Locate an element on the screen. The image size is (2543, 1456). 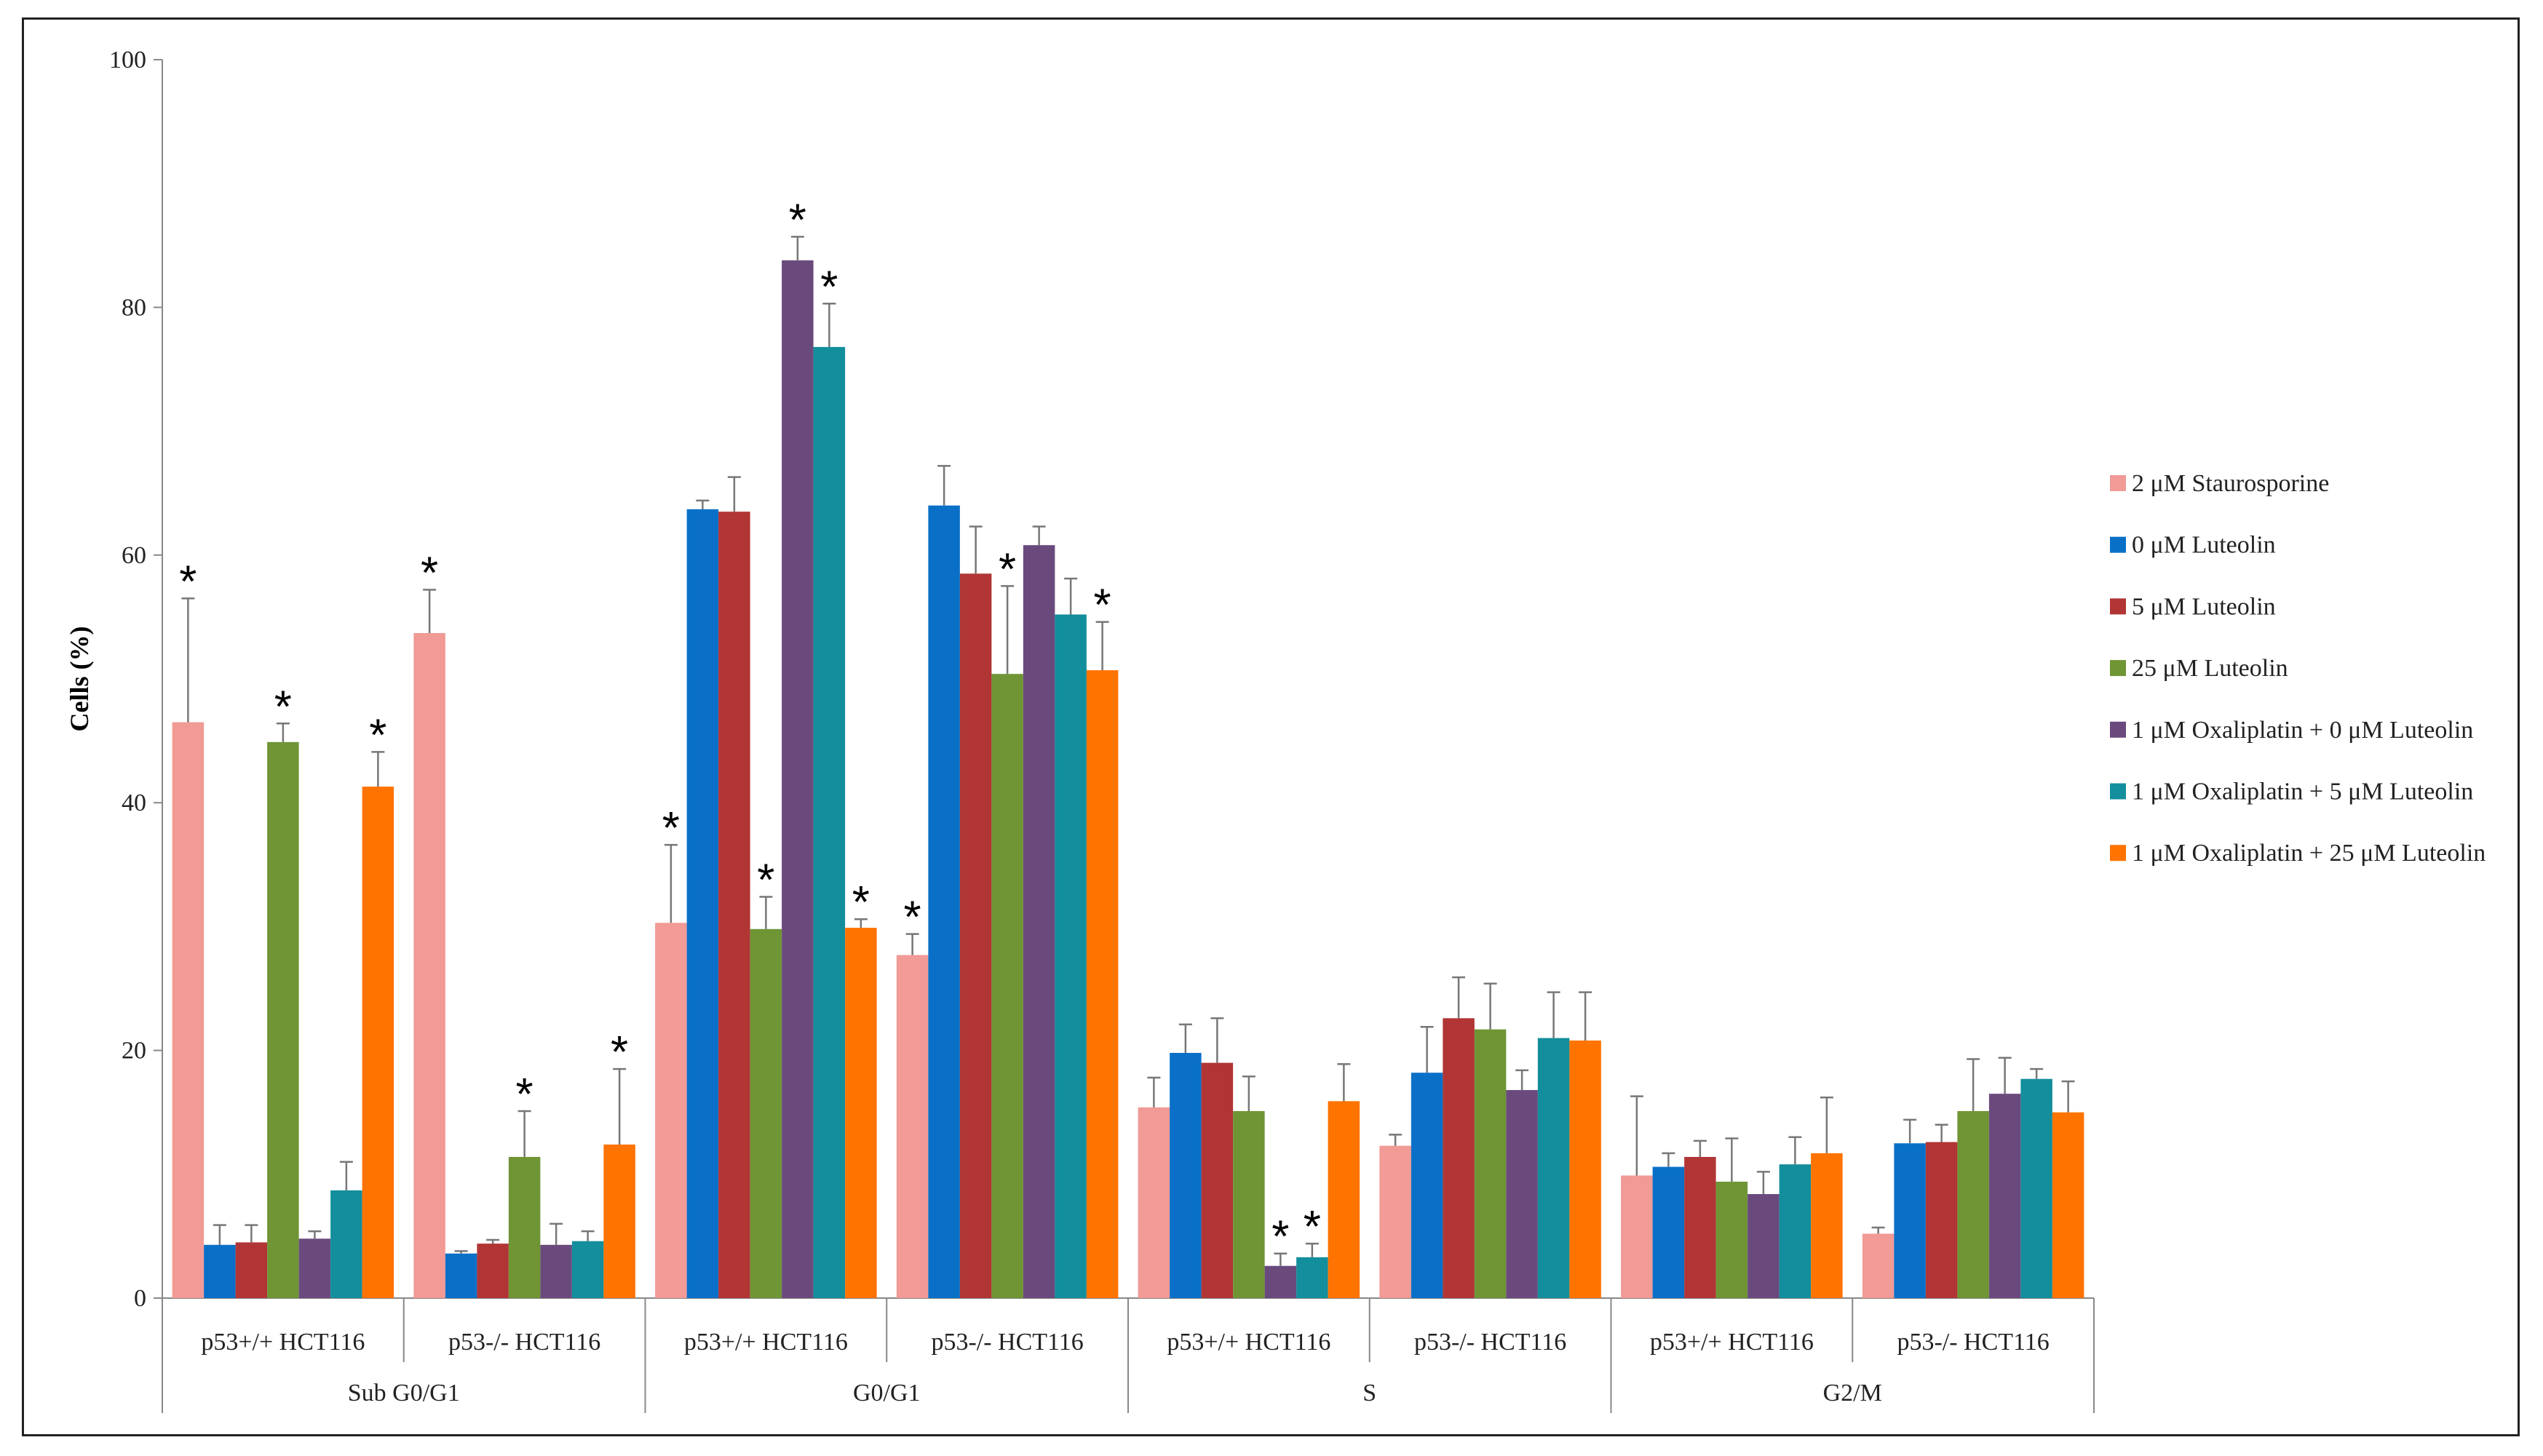
group-label: S is located at coordinates (1369, 1393).